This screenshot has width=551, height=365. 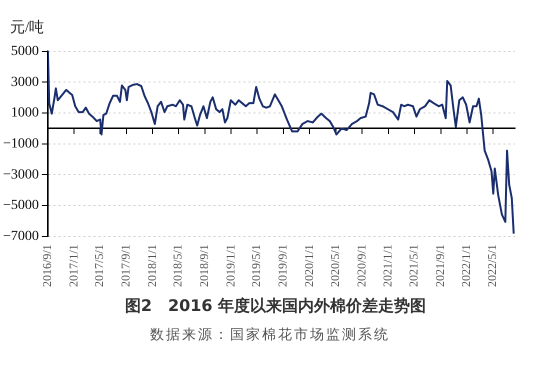 What do you see at coordinates (99, 266) in the screenshot?
I see `x-tick-label: 2017/5/1` at bounding box center [99, 266].